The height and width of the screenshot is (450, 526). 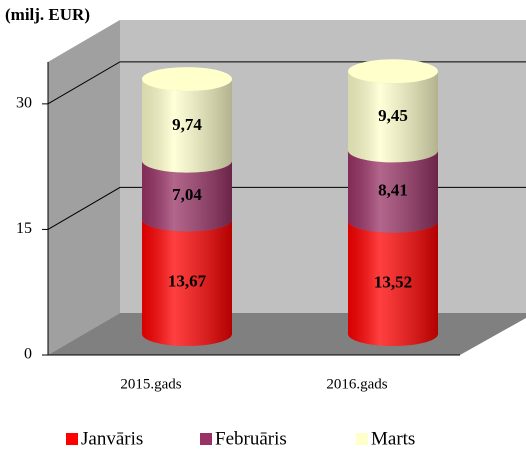 I want to click on legend-label: Februāris, so click(x=251, y=438).